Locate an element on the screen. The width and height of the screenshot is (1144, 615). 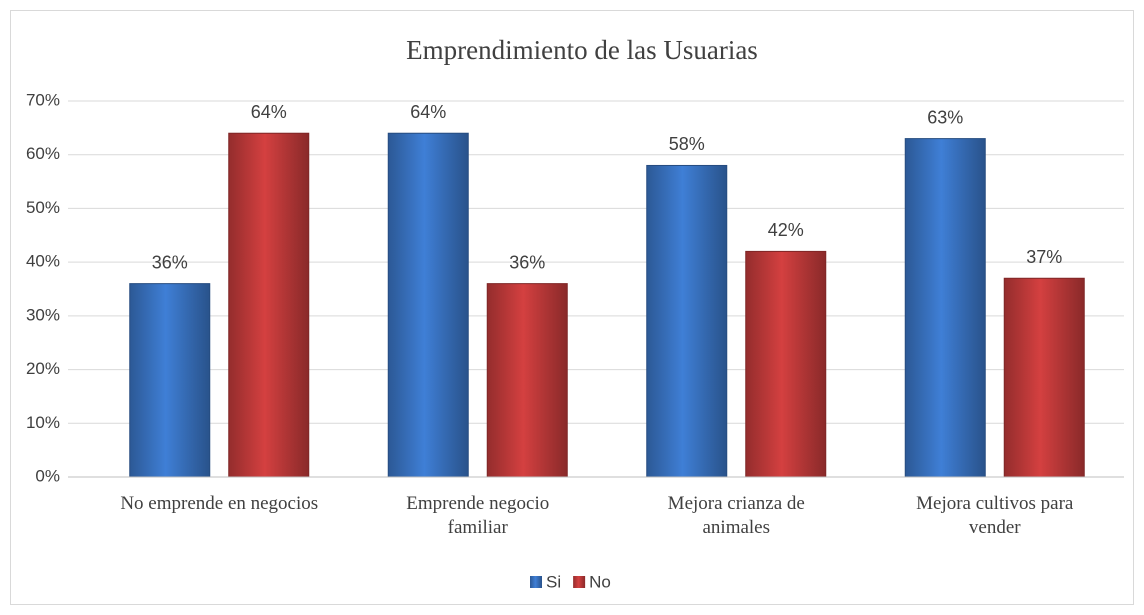
y-tick-label: 60% is located at coordinates (43, 153).